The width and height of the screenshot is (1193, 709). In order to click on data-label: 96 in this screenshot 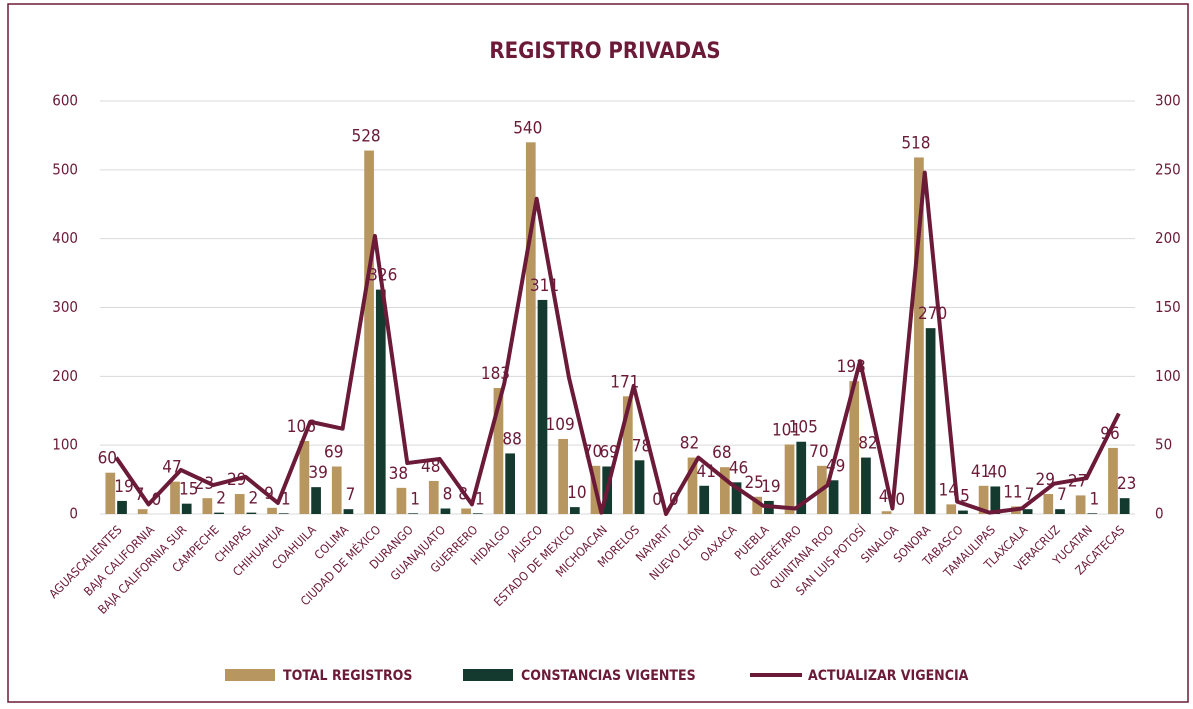, I will do `click(1109, 434)`.